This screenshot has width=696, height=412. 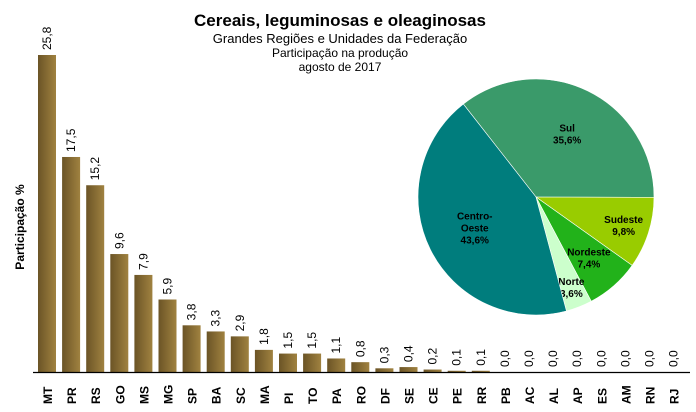 What do you see at coordinates (143, 323) in the screenshot?
I see `bar-MS` at bounding box center [143, 323].